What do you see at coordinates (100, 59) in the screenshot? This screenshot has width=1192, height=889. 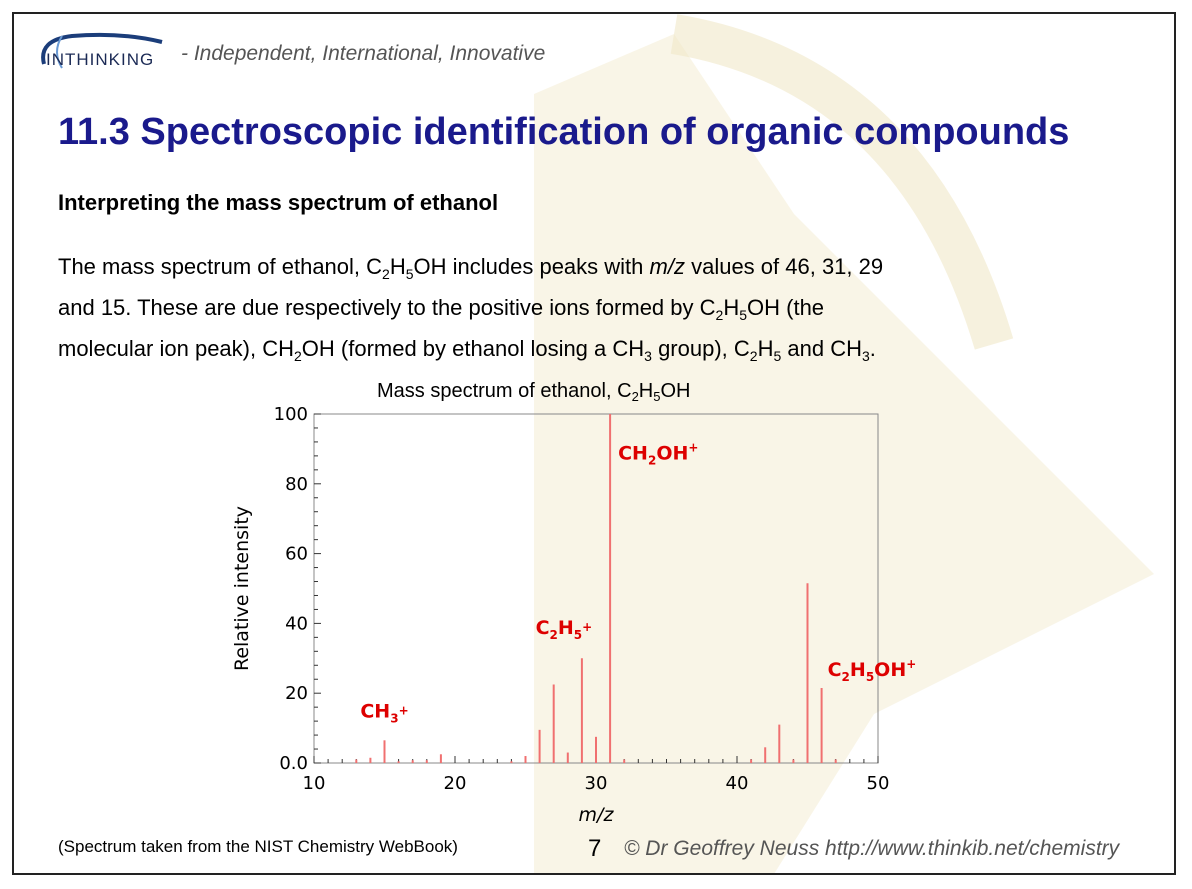 I see `logo-text: INTHINKING` at bounding box center [100, 59].